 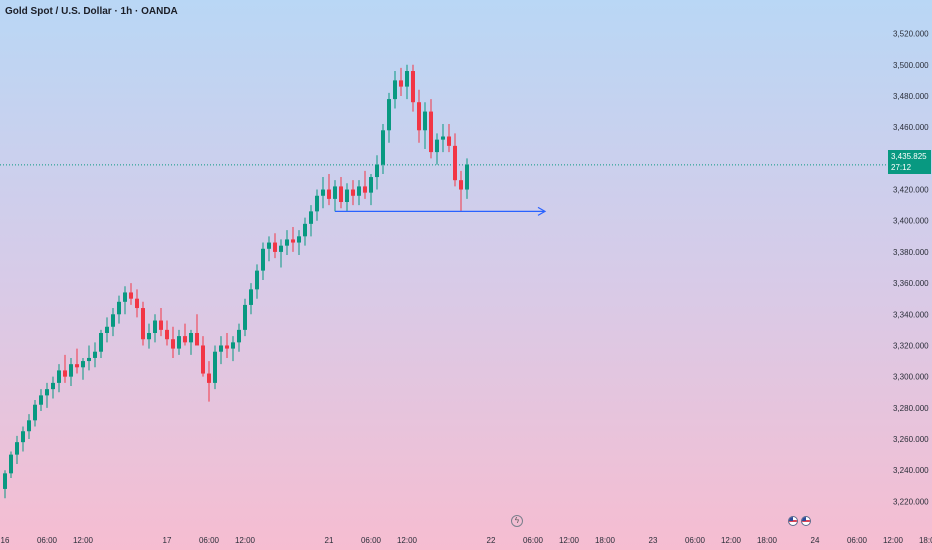 I want to click on x-tick-label: 22, so click(x=491, y=540).